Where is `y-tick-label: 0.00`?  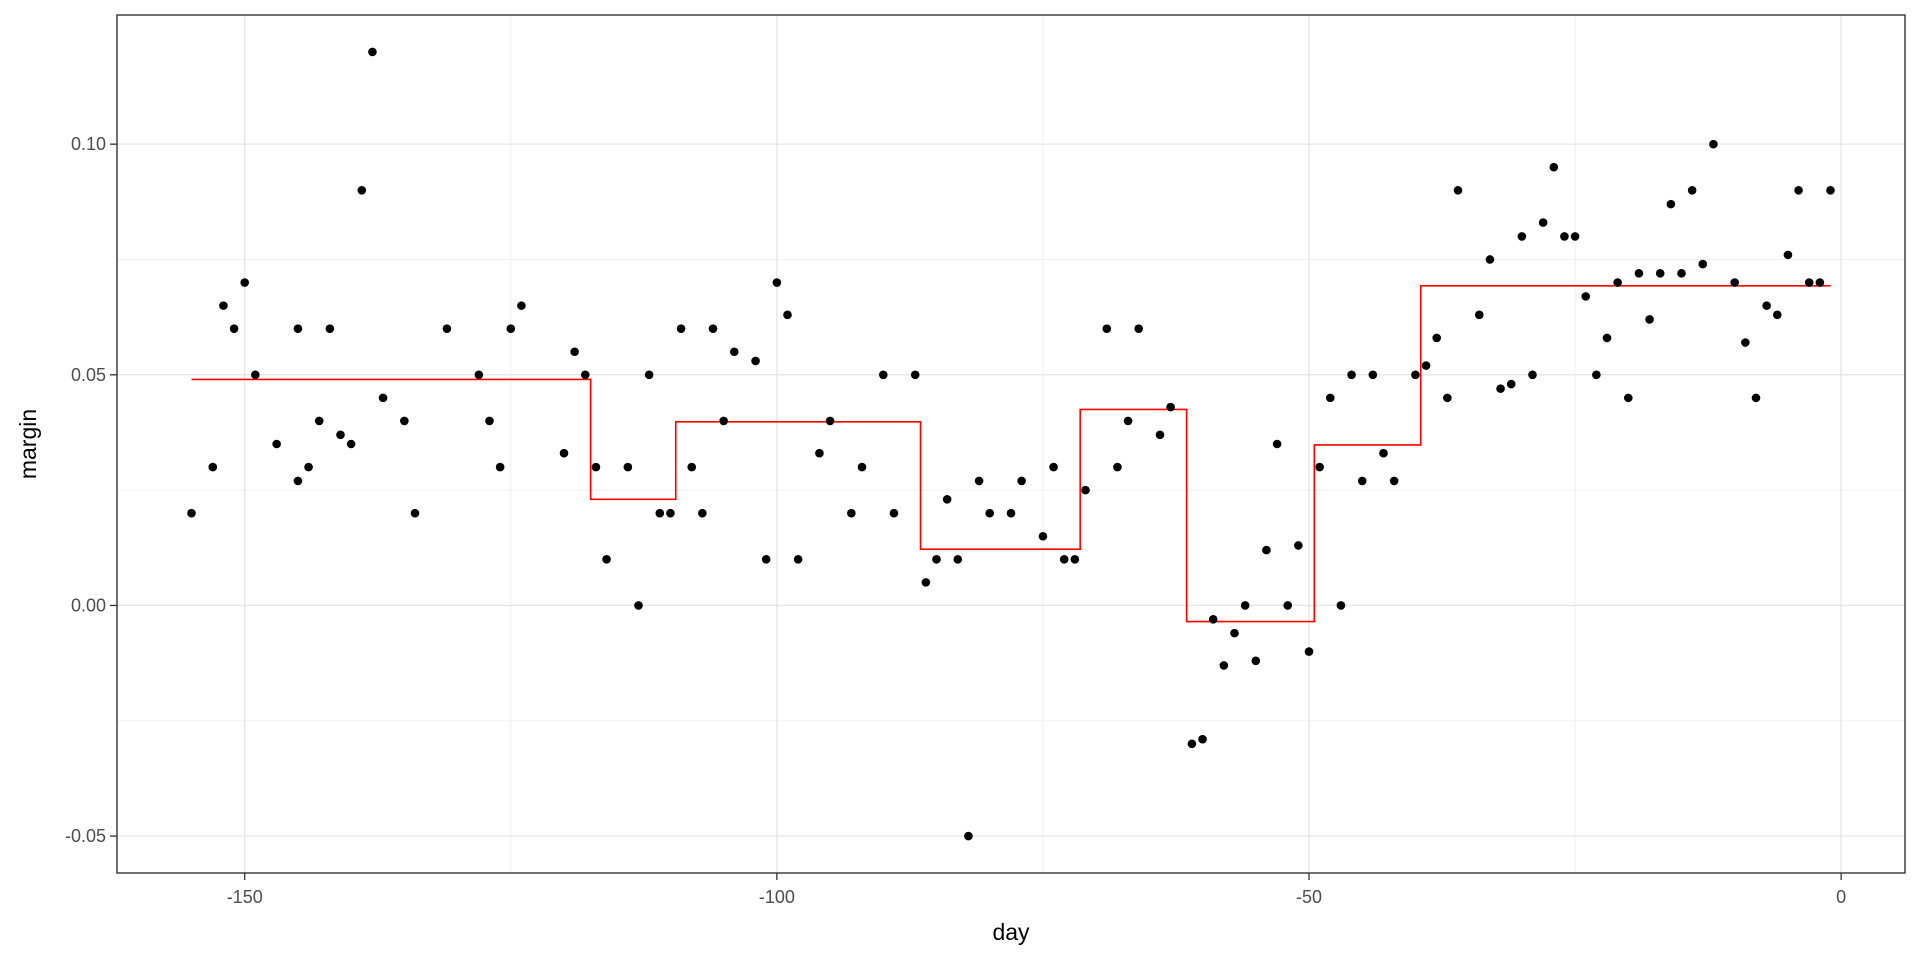
y-tick-label: 0.00 is located at coordinates (88, 605).